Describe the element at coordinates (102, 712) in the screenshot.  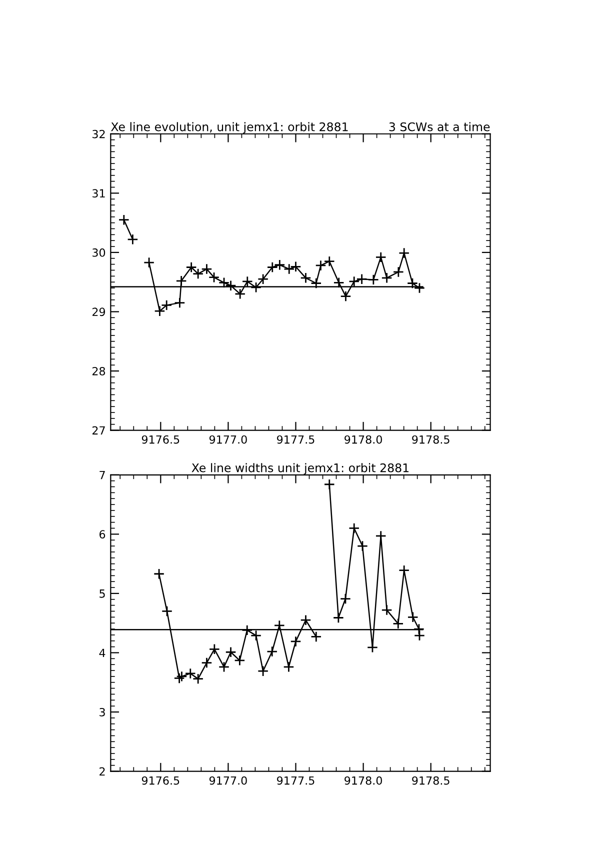
I see `y-tick-label: 3` at that location.